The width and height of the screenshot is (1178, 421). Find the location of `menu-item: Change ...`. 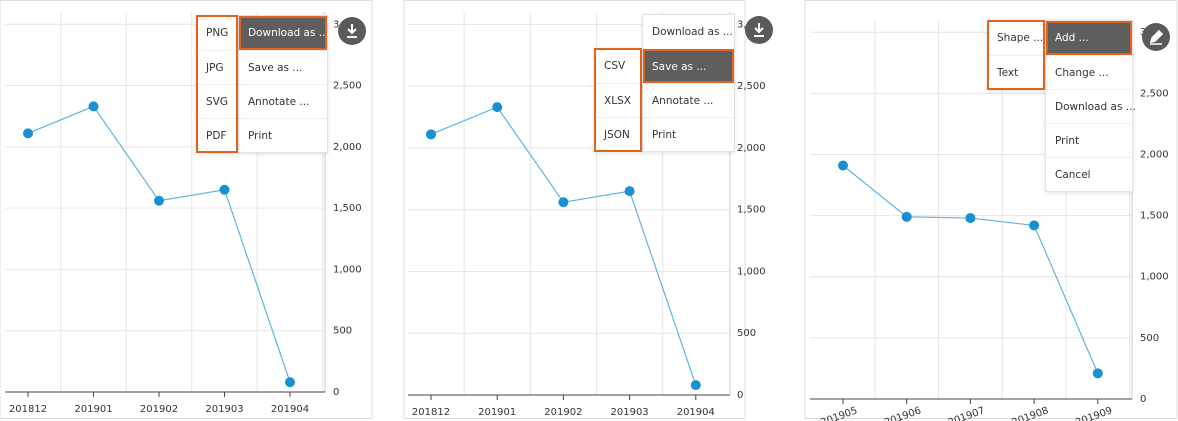

menu-item: Change ... is located at coordinates (1089, 72).